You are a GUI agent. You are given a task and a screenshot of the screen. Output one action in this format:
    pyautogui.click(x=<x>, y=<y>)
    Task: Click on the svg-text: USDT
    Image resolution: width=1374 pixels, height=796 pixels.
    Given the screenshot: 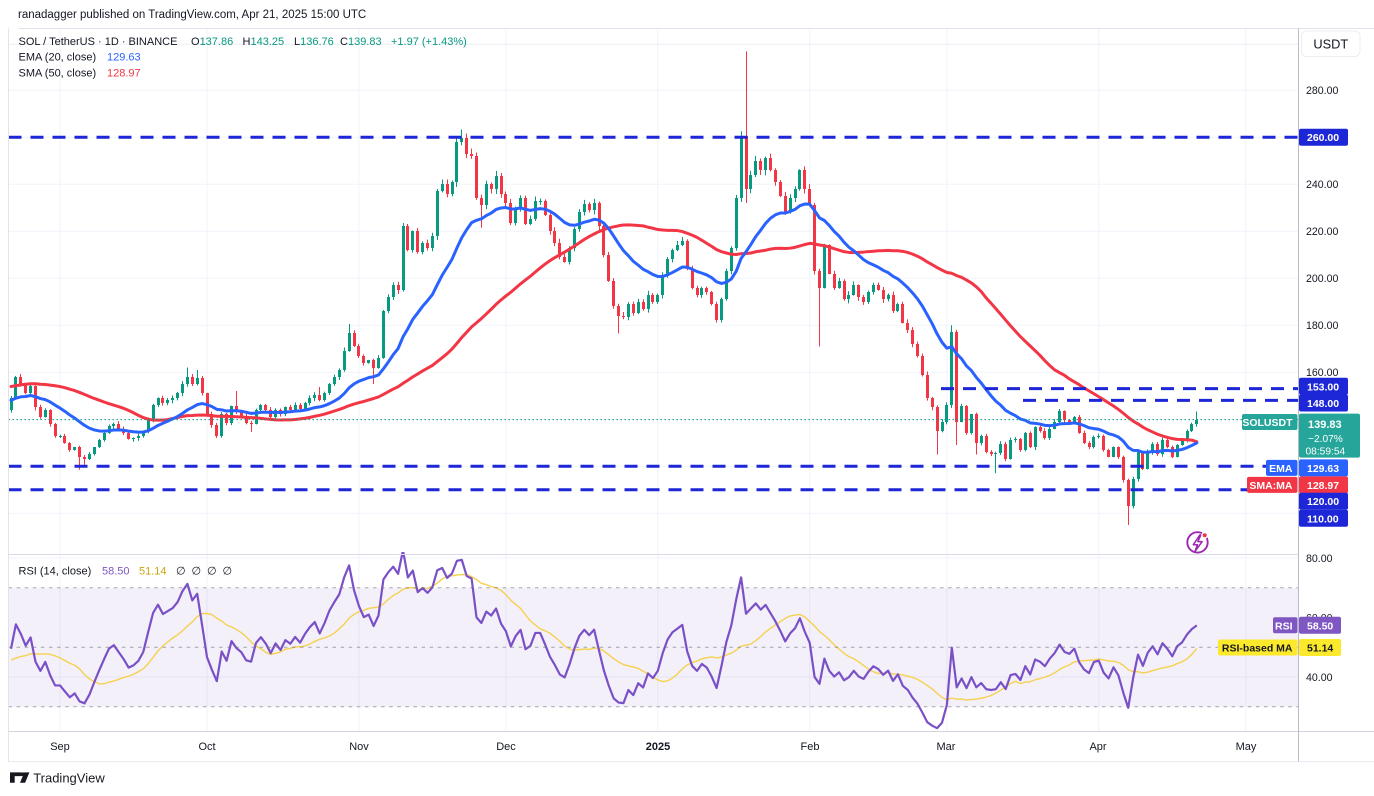 What is the action you would take?
    pyautogui.click(x=1330, y=44)
    